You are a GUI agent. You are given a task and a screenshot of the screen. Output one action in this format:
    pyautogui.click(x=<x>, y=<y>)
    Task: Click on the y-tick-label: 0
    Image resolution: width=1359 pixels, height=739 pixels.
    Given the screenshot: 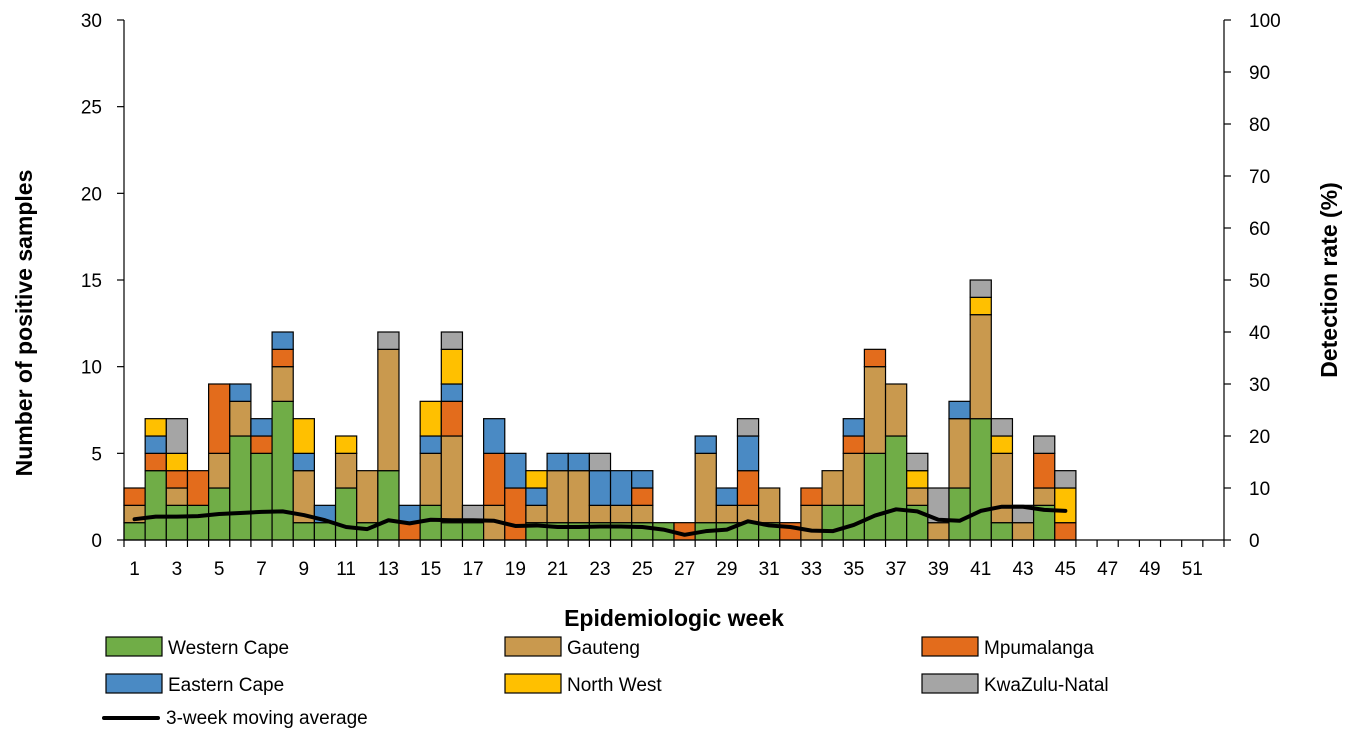 What is the action you would take?
    pyautogui.click(x=96, y=541)
    